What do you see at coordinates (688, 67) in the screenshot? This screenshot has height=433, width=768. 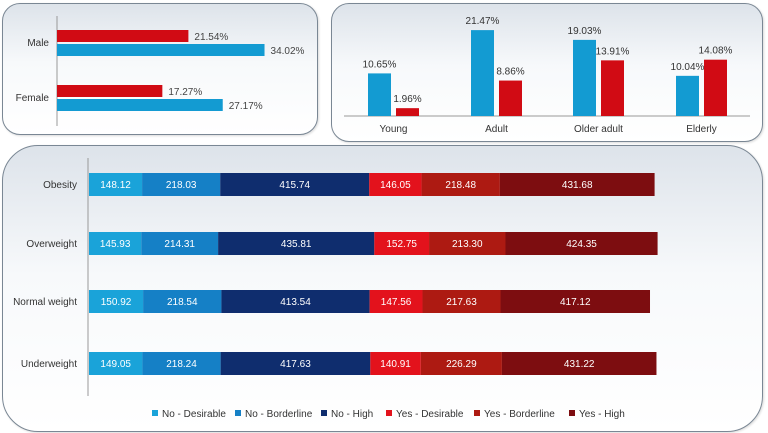 I see `data-label: 10.04%` at bounding box center [688, 67].